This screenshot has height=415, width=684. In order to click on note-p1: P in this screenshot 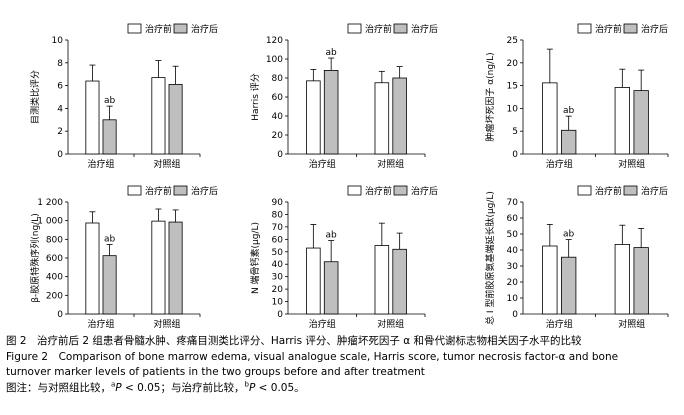, I will do `click(118, 388)`.